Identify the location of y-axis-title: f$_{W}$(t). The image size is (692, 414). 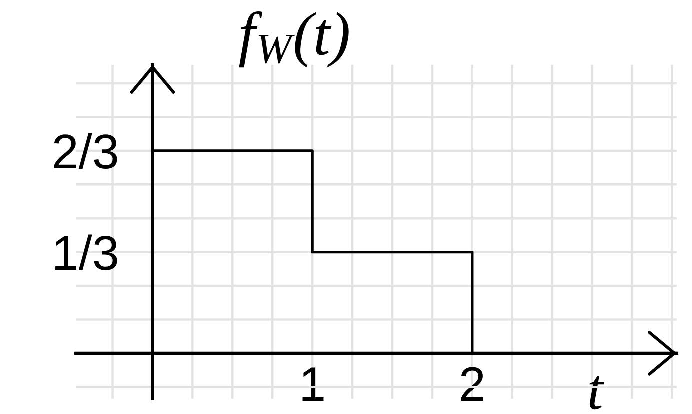
(294, 40).